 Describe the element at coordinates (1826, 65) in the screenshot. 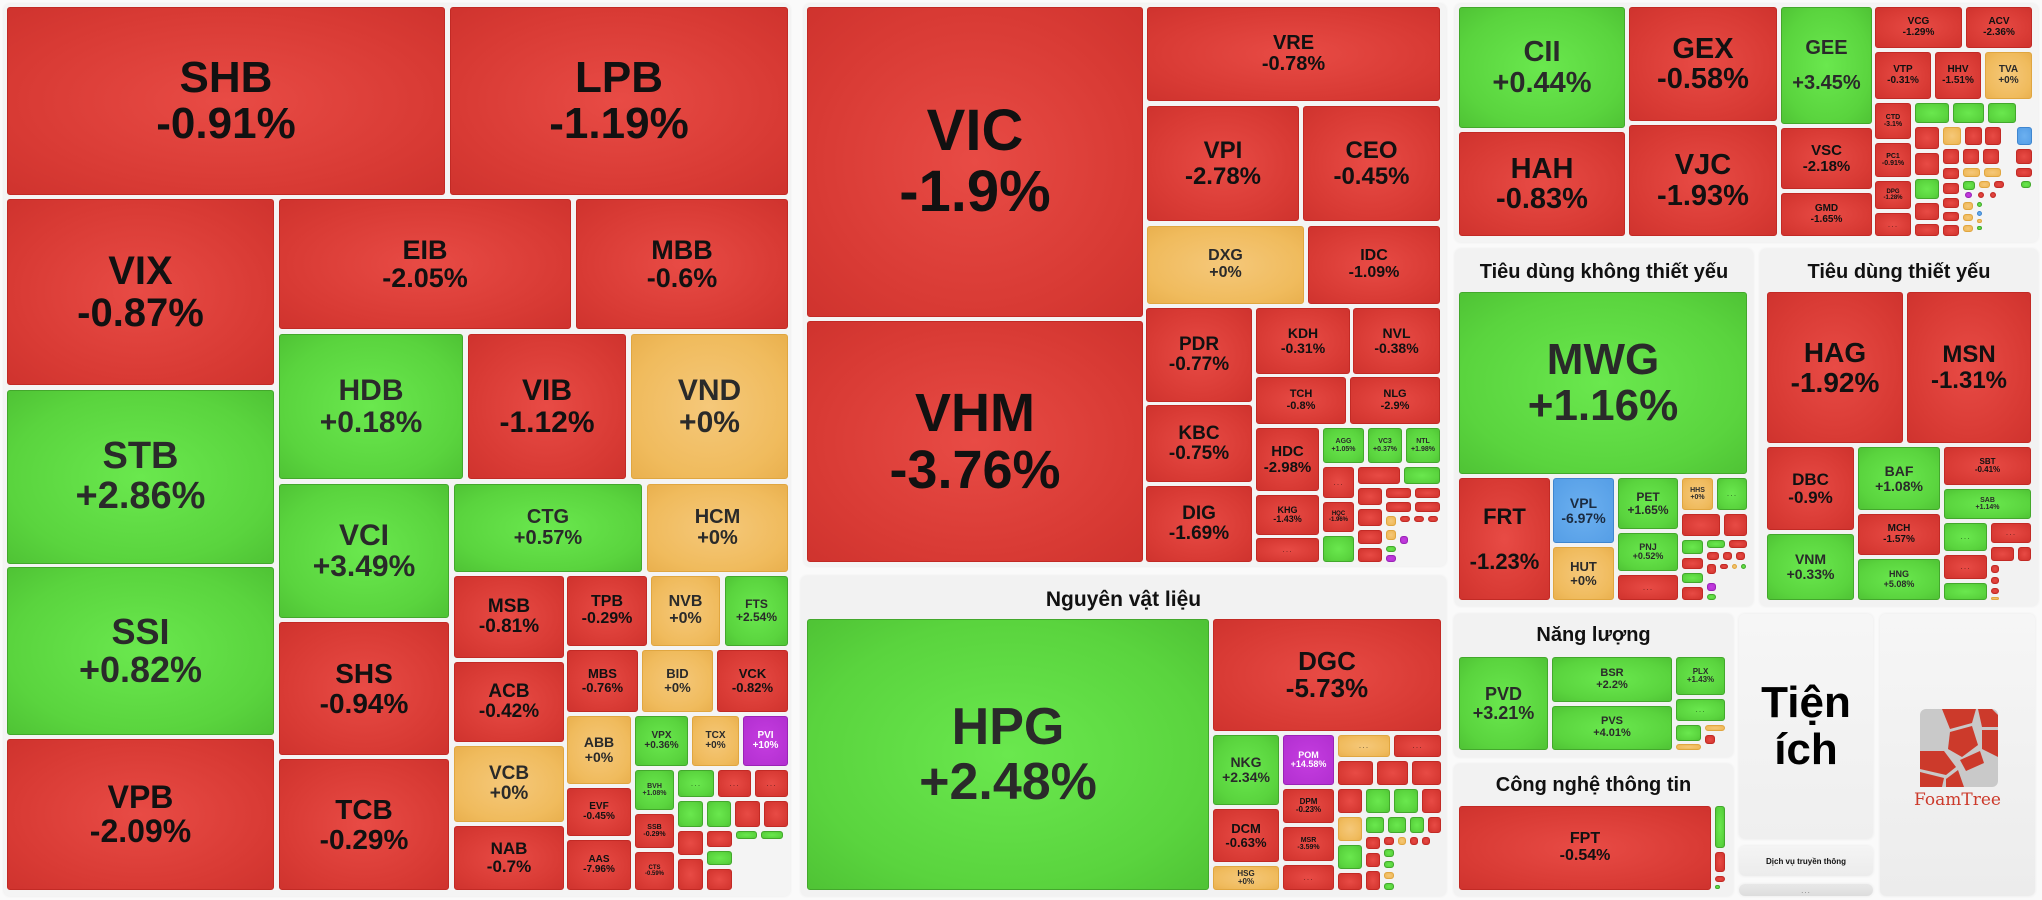

I see `tile-GEE: GEE +3.45%` at that location.